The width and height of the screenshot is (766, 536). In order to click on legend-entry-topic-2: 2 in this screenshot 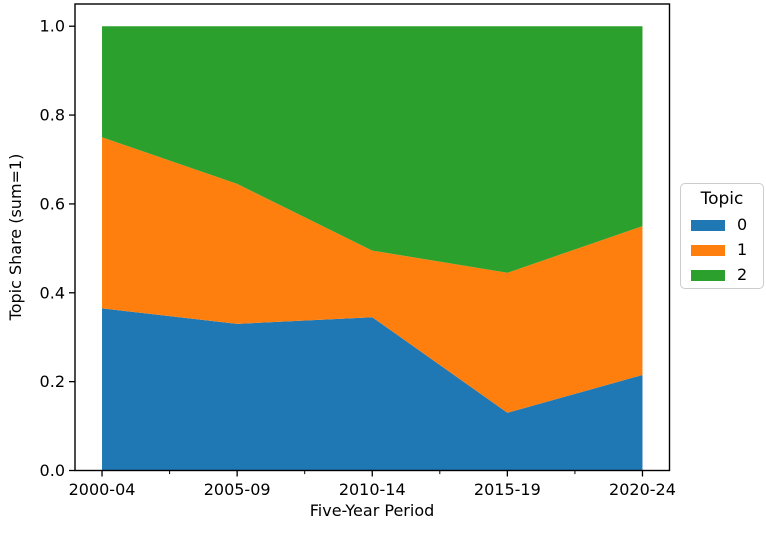, I will do `click(722, 275)`.